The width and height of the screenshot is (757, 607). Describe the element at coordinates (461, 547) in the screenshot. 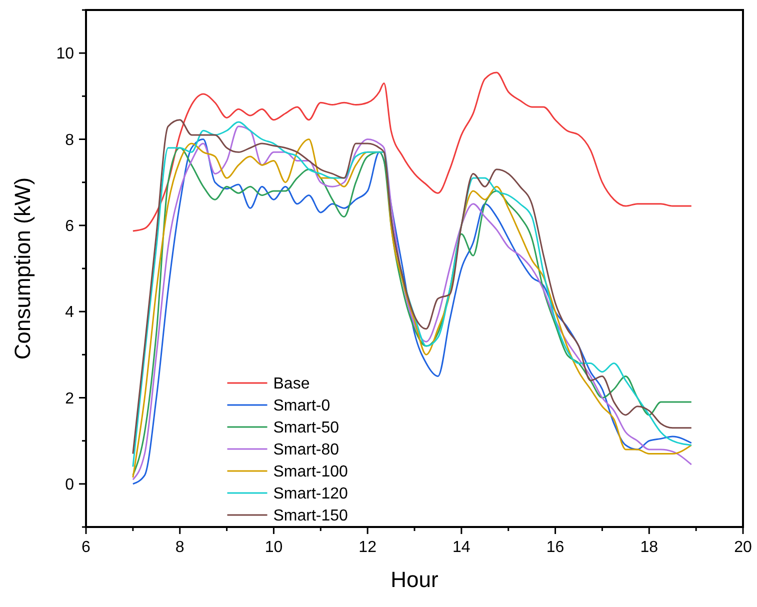

I see `x-tick-label: 14` at that location.